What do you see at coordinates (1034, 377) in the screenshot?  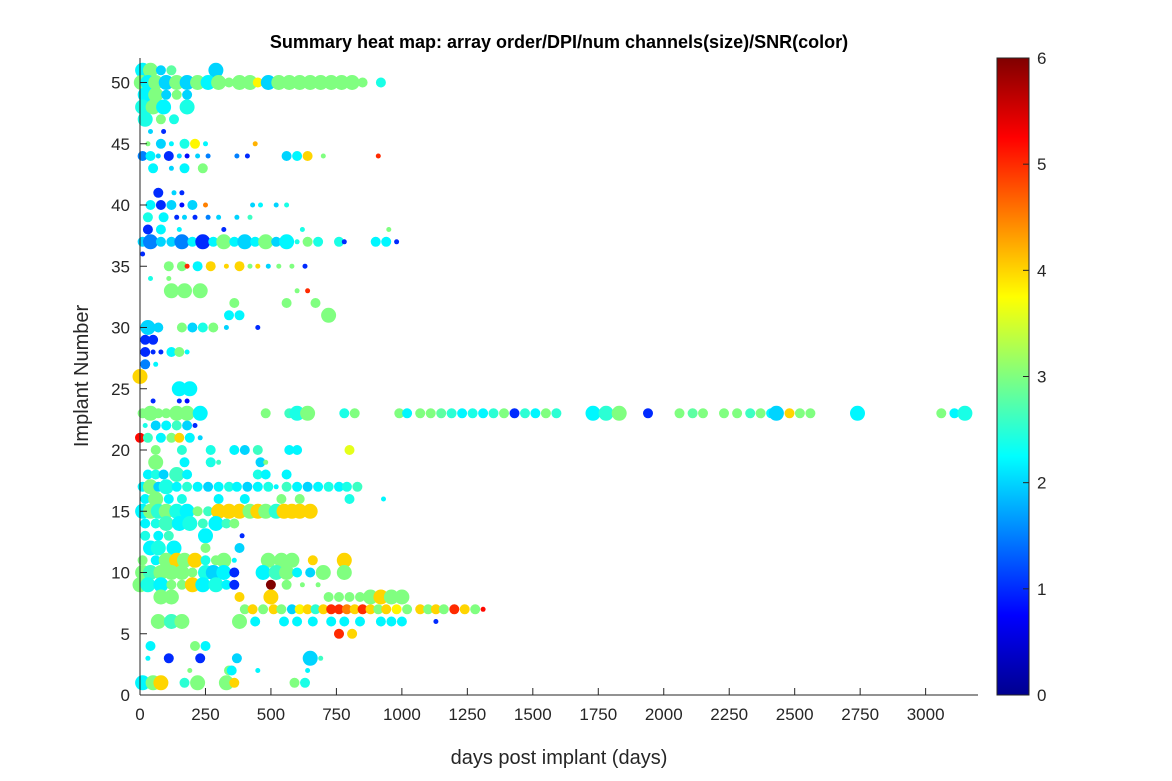 I see `colorbar-ticks: 0 1 2 3 4 5 6` at bounding box center [1034, 377].